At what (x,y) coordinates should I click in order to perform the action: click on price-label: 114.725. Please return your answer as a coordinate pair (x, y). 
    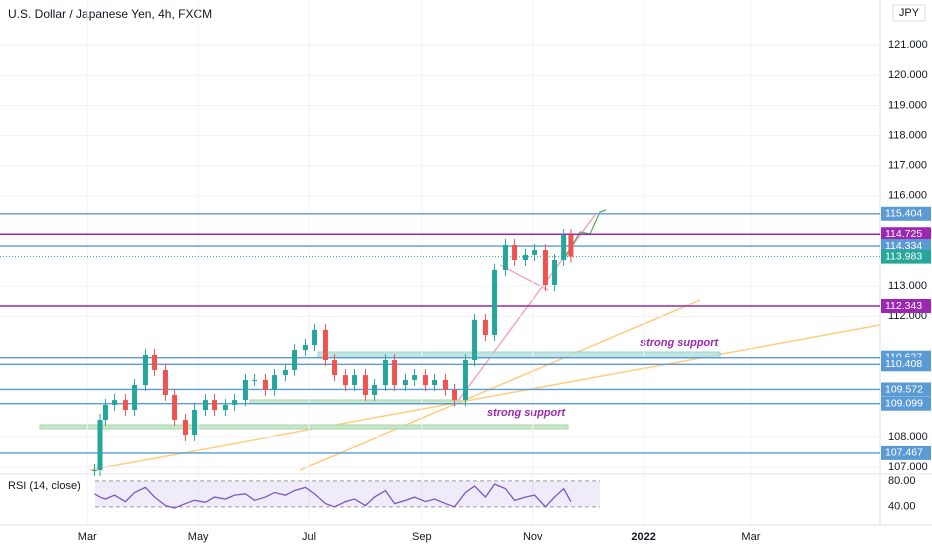
    Looking at the image, I should click on (903, 234).